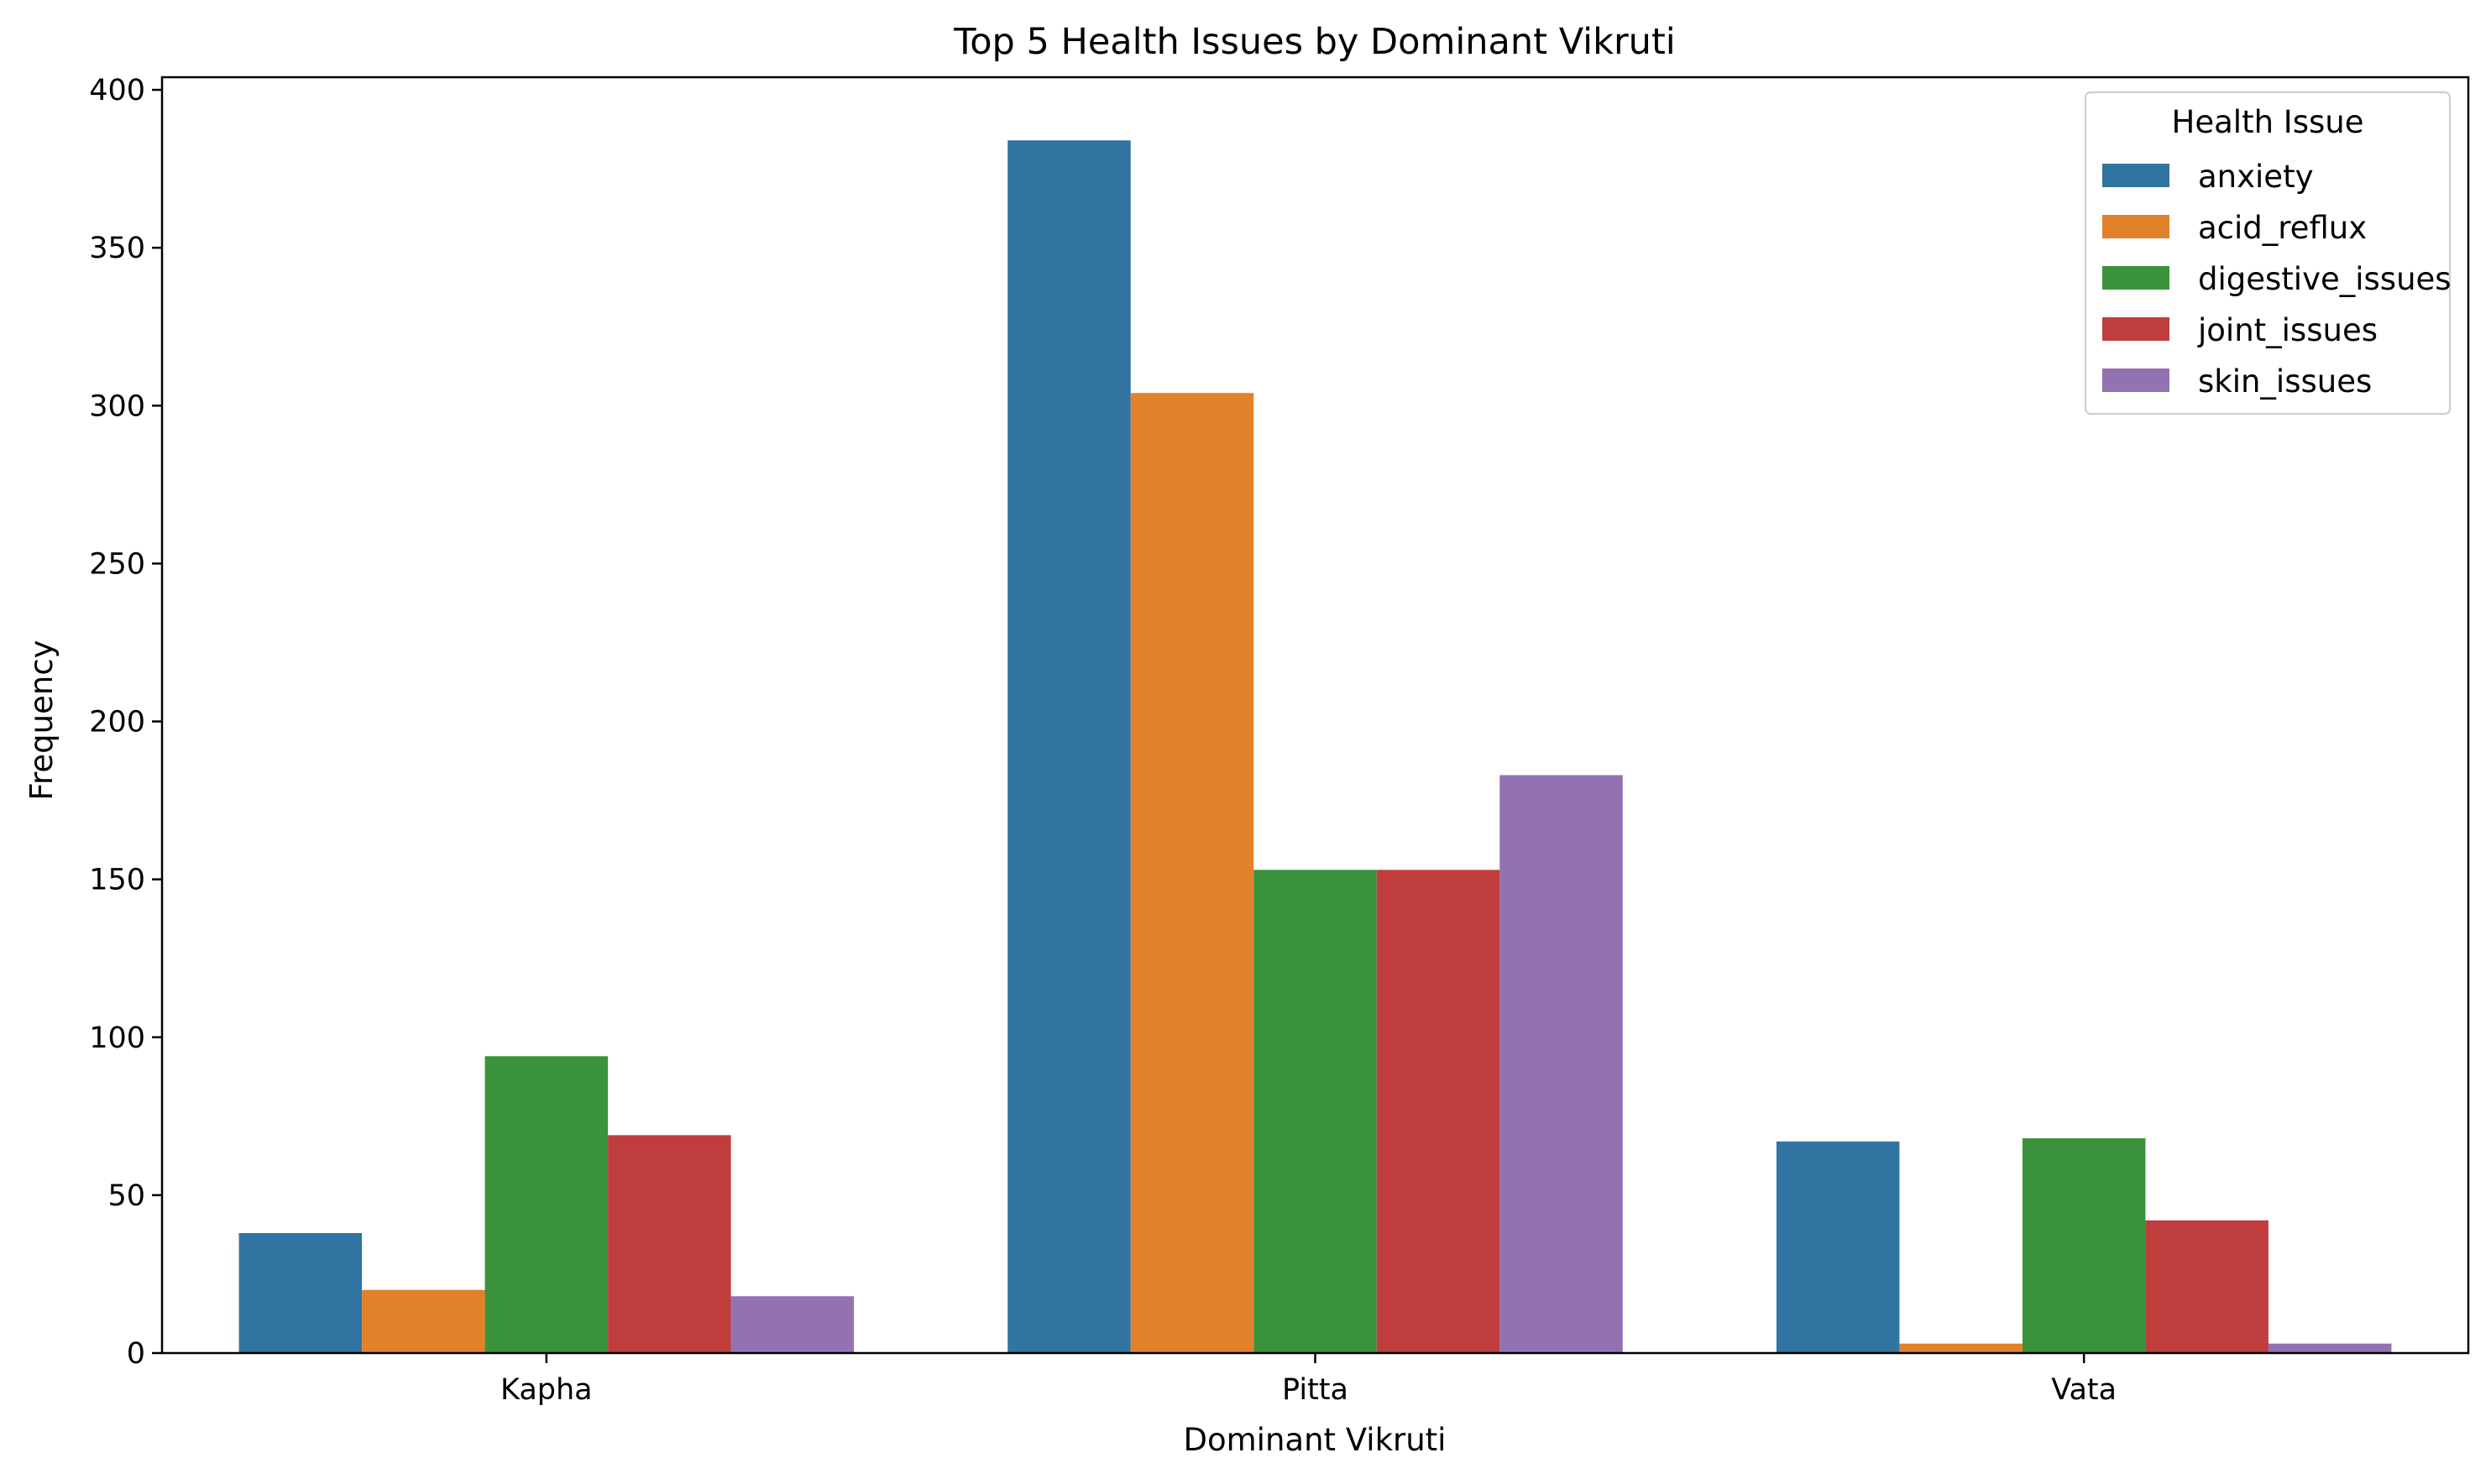 The width and height of the screenshot is (2491, 1484). I want to click on y-tick-label: 50, so click(126, 1196).